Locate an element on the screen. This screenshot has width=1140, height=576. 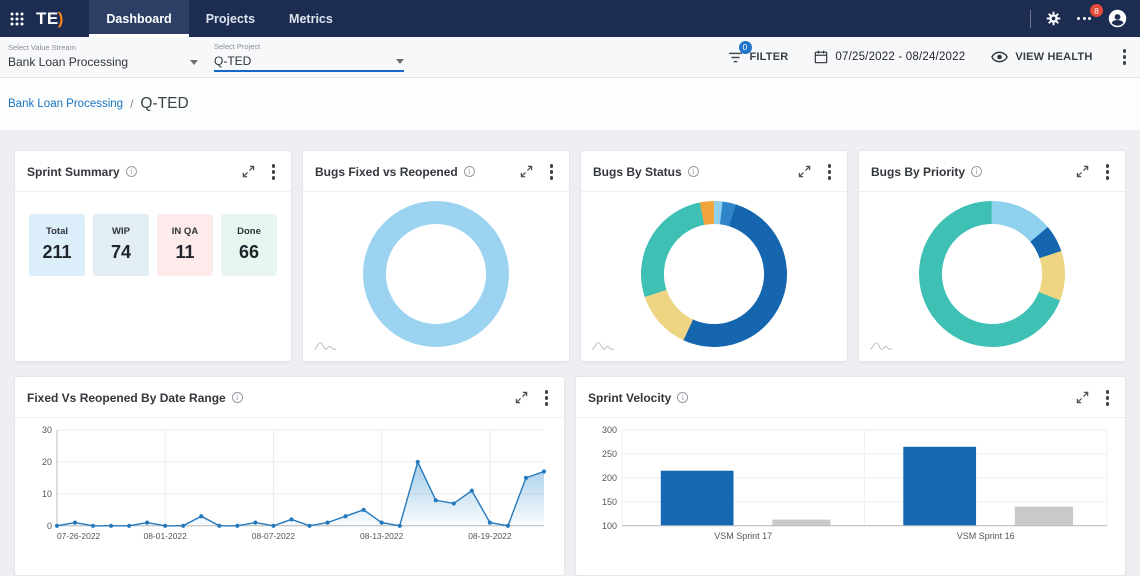
card-title: Fixed Vs Reopened By Date Range is located at coordinates (126, 397).